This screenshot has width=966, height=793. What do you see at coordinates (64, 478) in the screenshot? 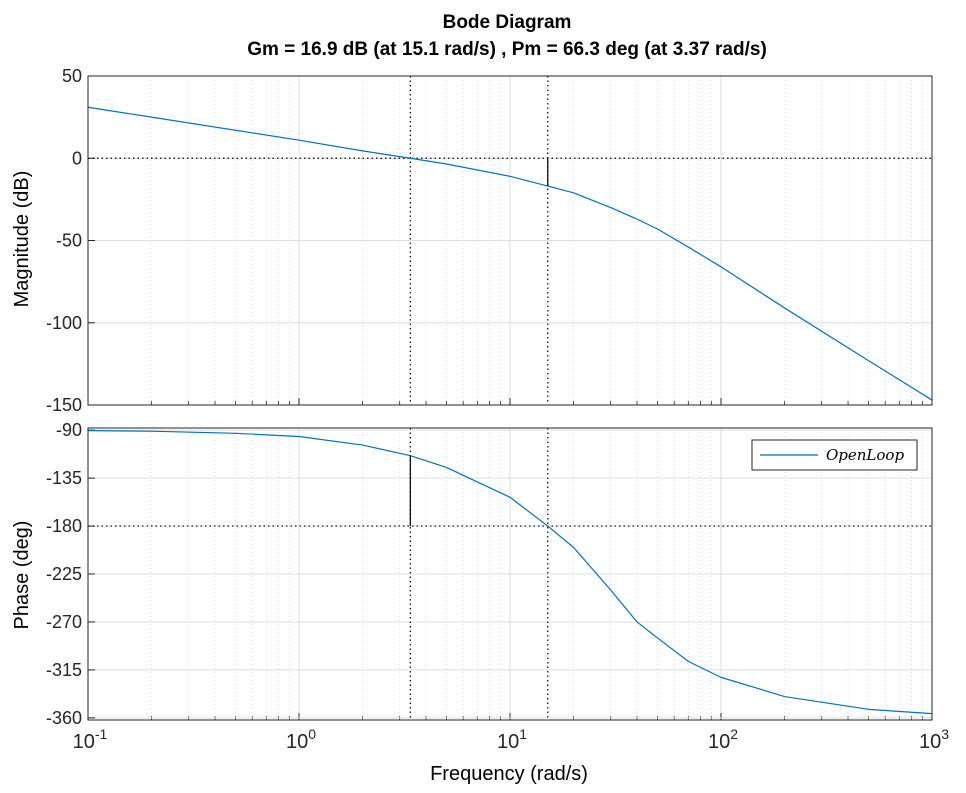
I see `phase-y-tick-label: -135` at bounding box center [64, 478].